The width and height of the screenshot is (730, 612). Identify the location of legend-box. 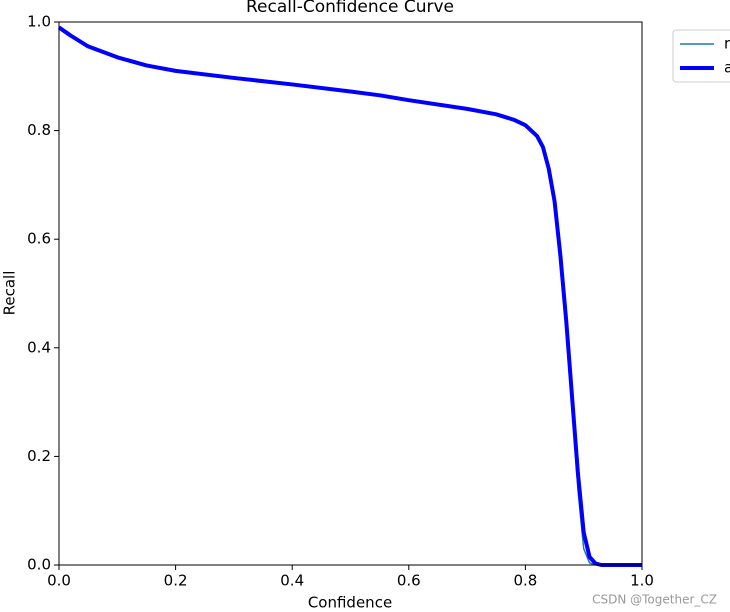
(701, 56).